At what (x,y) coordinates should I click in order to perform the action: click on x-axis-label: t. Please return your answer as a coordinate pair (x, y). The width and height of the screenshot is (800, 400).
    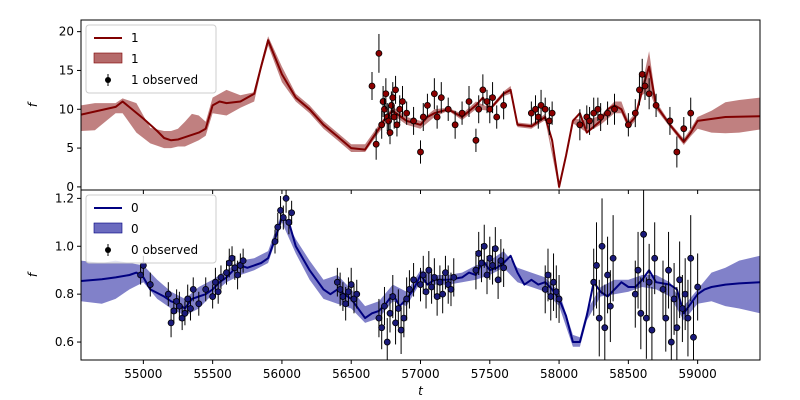
    Looking at the image, I should click on (421, 391).